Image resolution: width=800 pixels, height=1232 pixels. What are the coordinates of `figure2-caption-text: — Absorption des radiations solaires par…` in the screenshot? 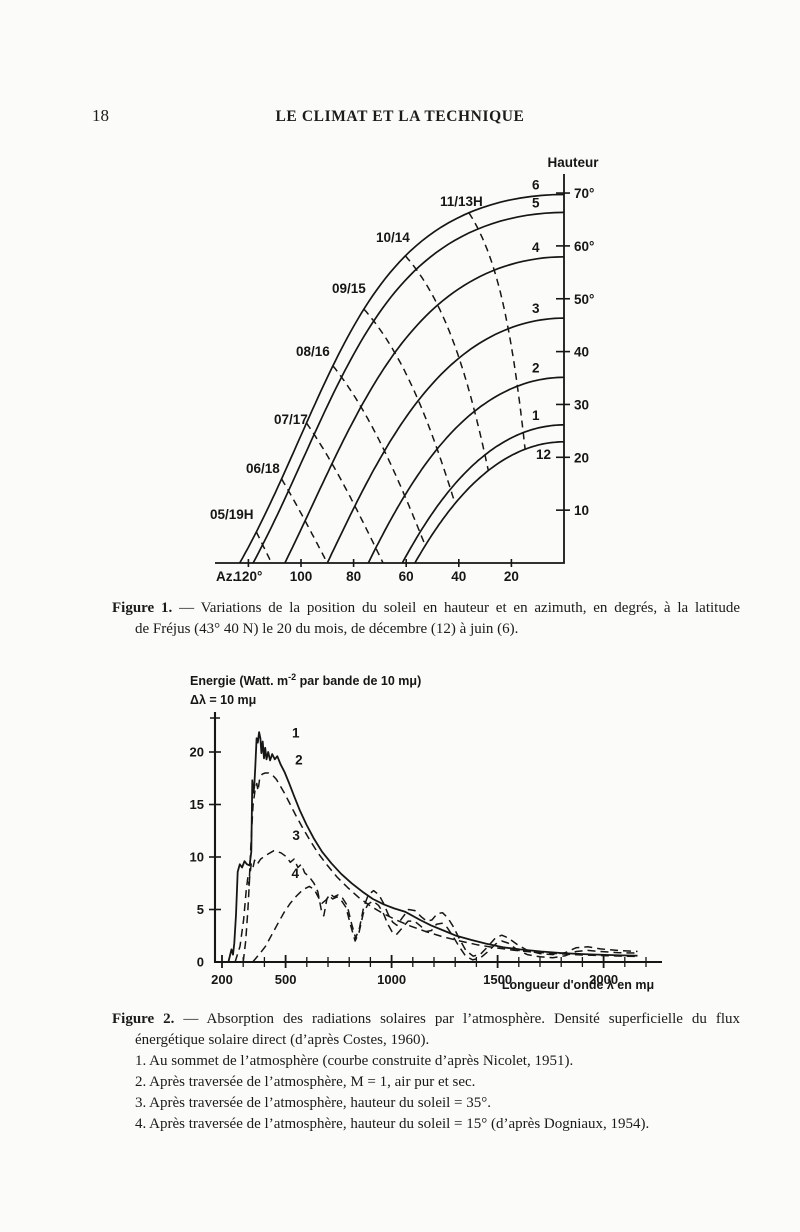 It's located at (457, 1019).